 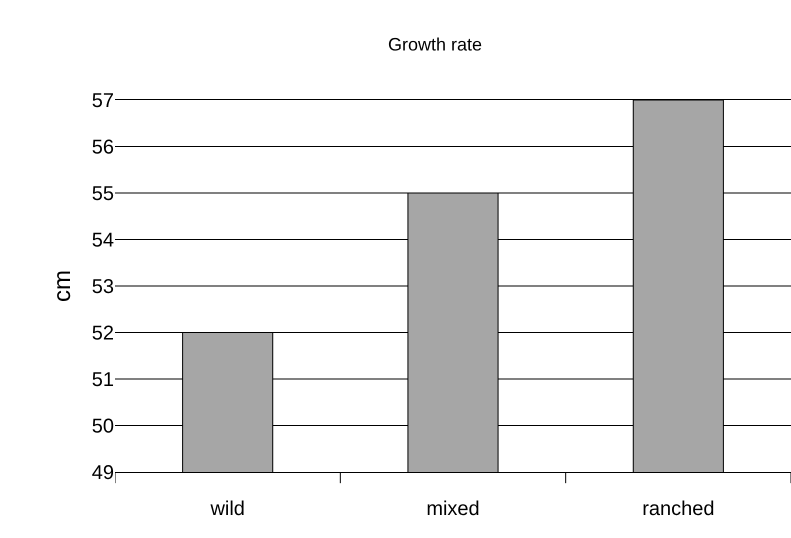 I want to click on x-tick-label: ranched, so click(x=678, y=509).